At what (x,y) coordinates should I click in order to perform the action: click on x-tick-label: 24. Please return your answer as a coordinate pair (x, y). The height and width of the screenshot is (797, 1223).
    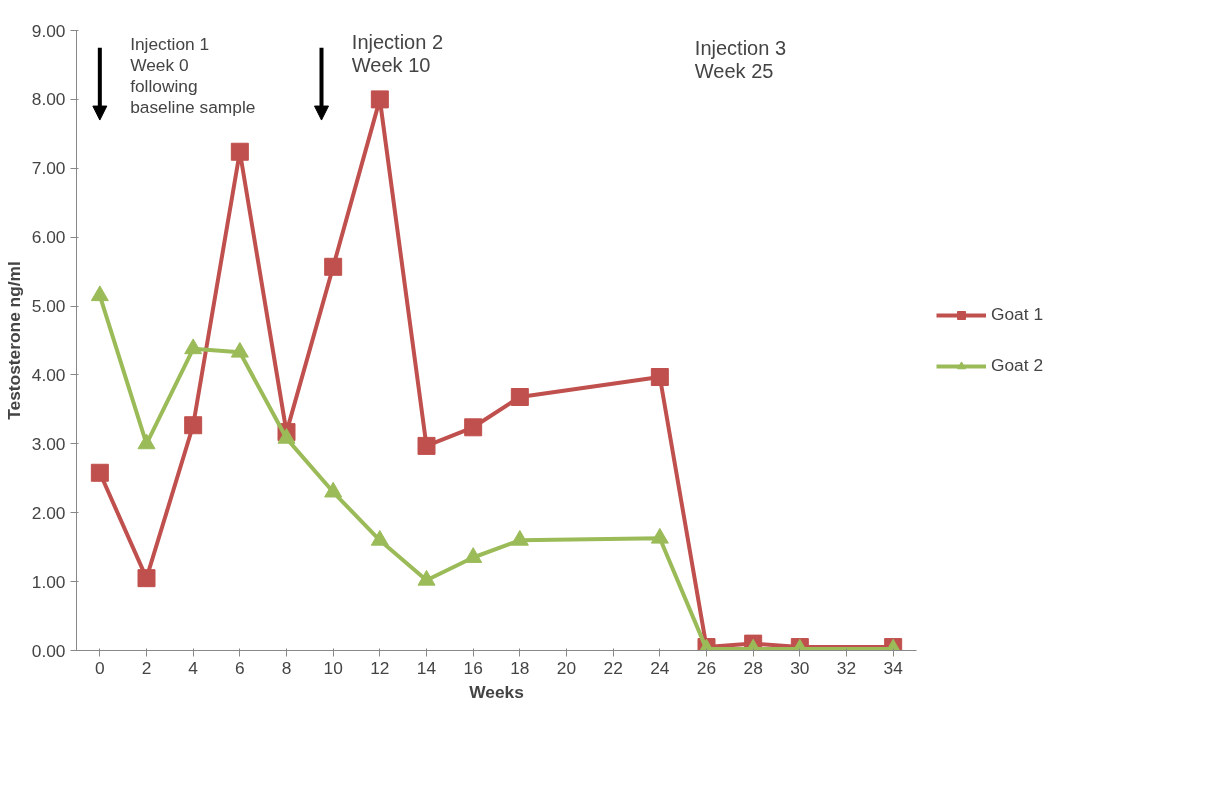
    Looking at the image, I should click on (660, 667).